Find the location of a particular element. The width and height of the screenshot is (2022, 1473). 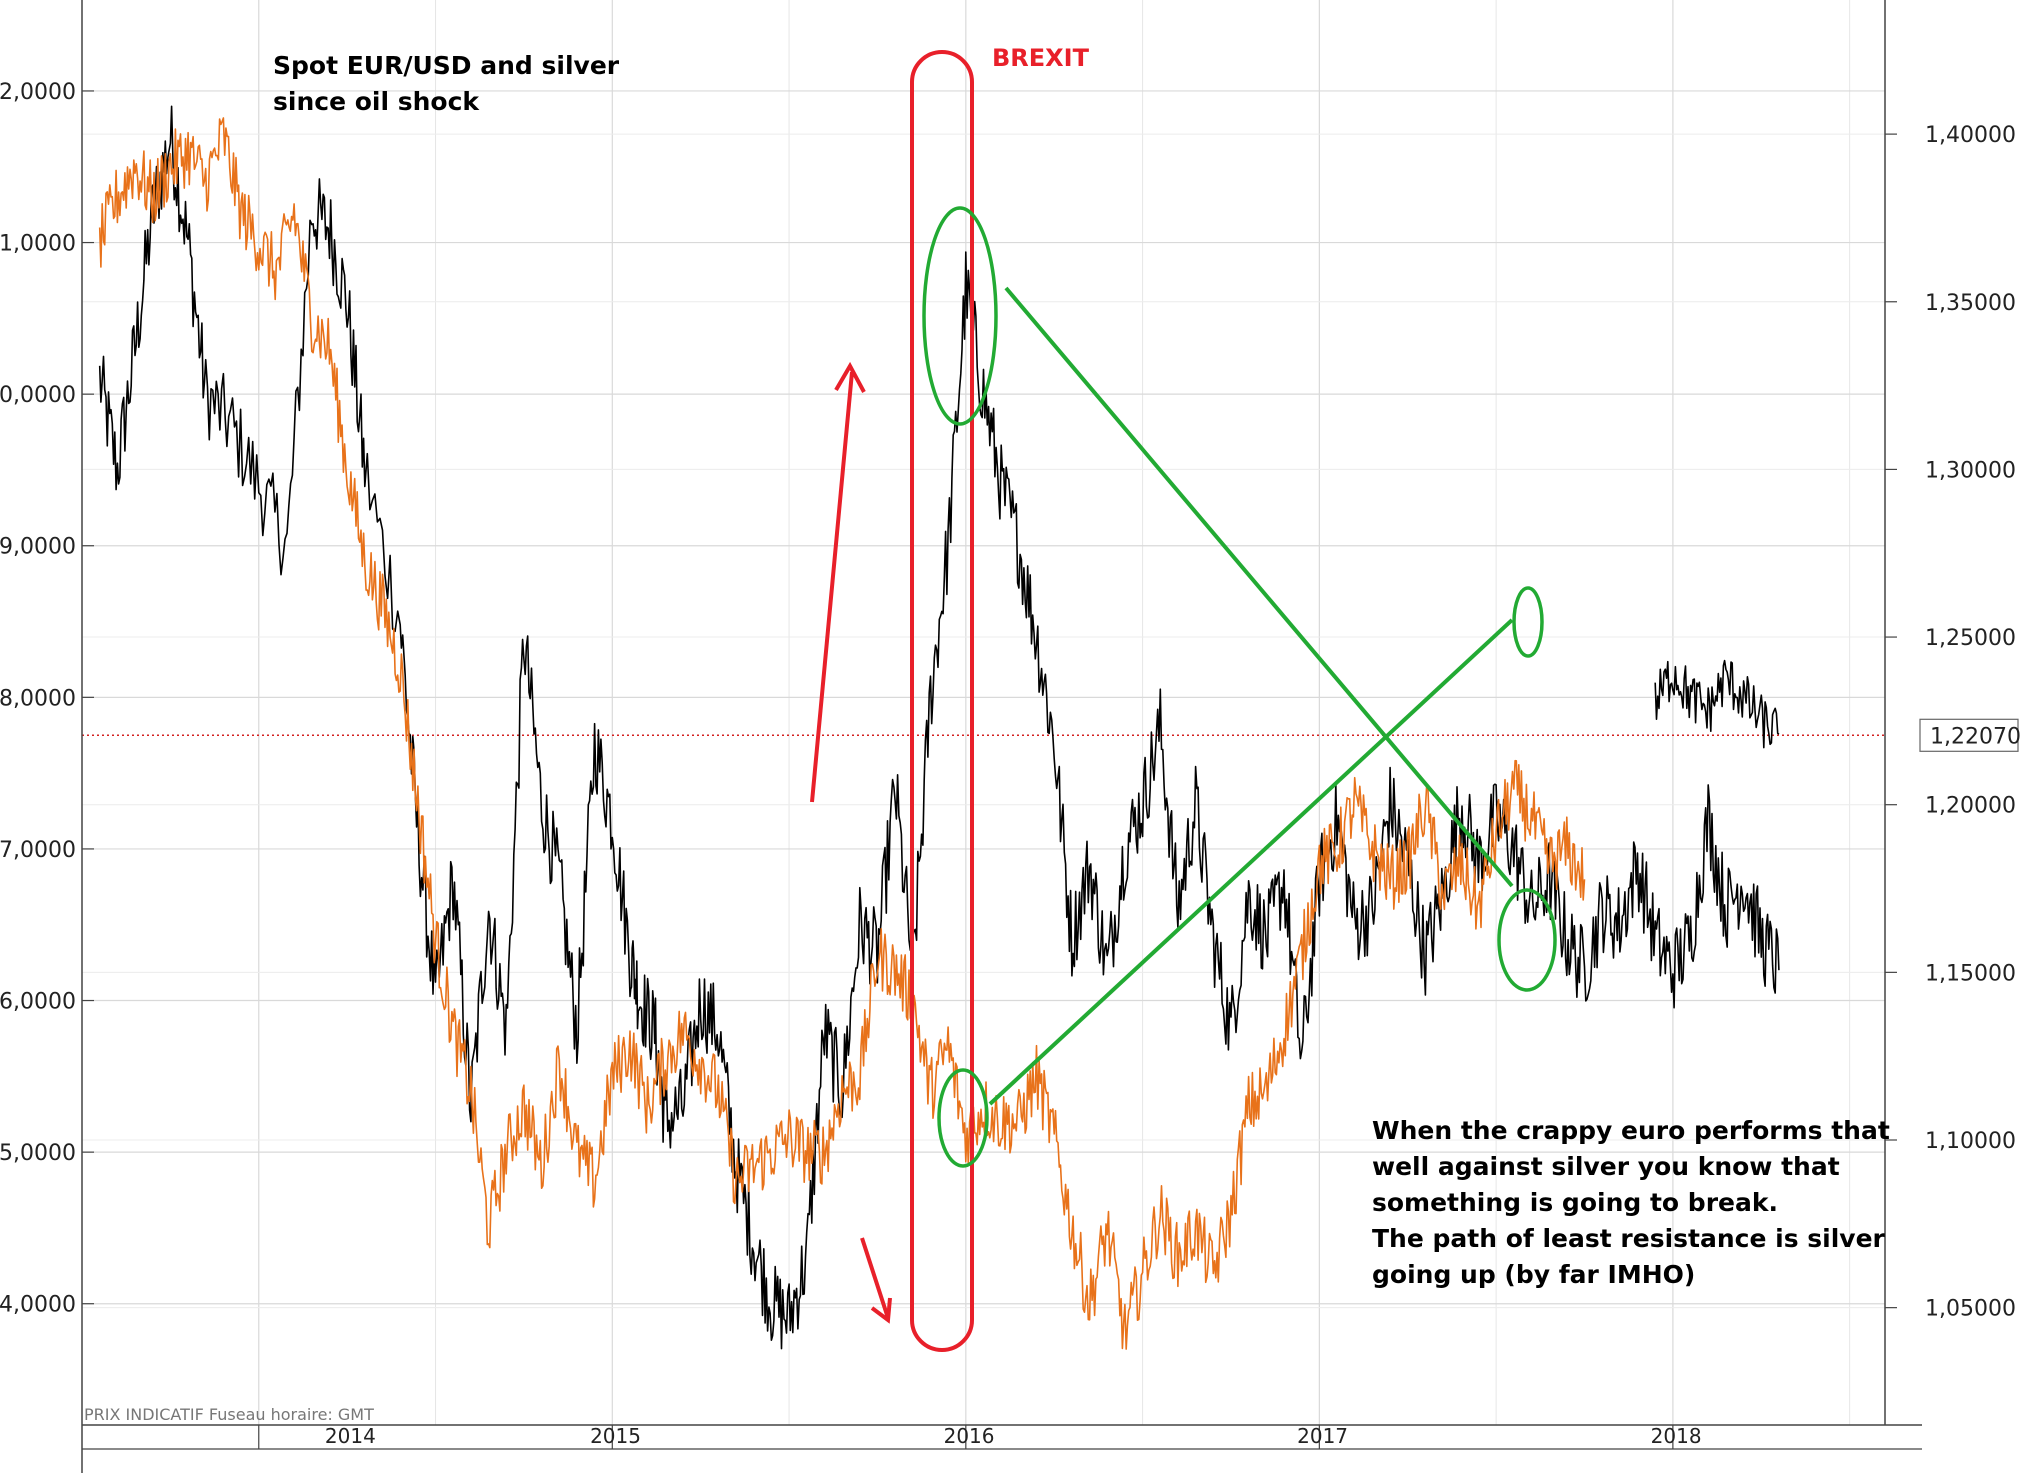

x-tick-label: 2014 is located at coordinates (350, 1436).